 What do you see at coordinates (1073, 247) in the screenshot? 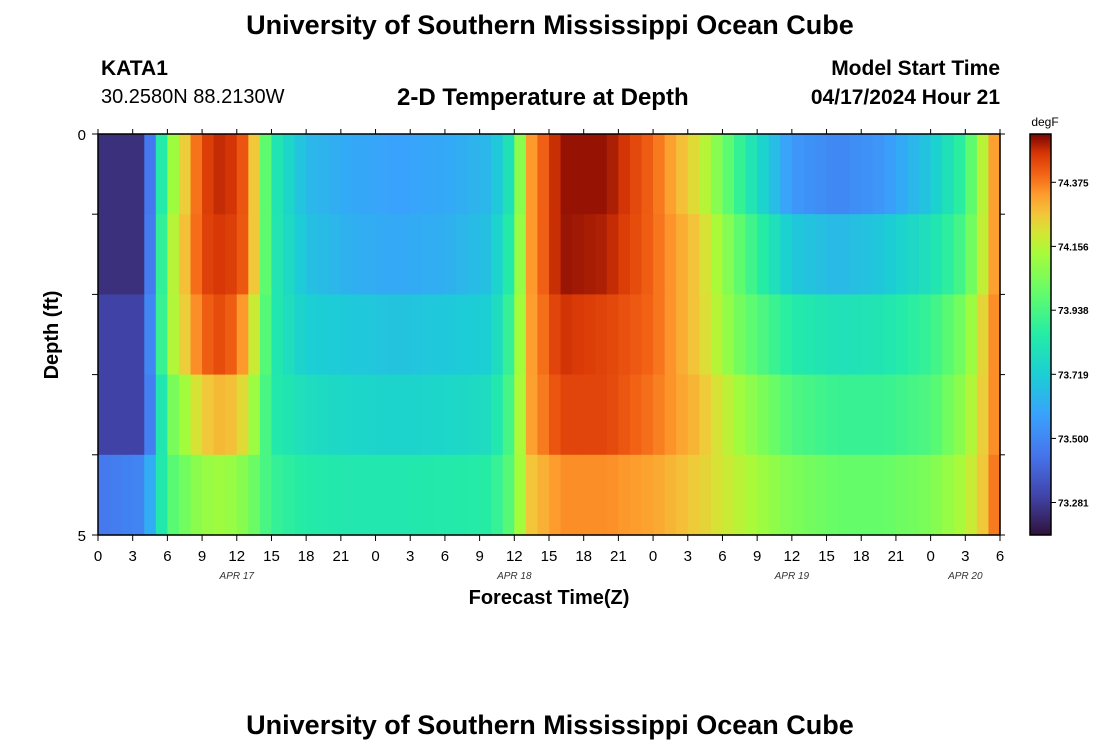
I see `colorbar-tick-label: 74.156` at bounding box center [1073, 247].